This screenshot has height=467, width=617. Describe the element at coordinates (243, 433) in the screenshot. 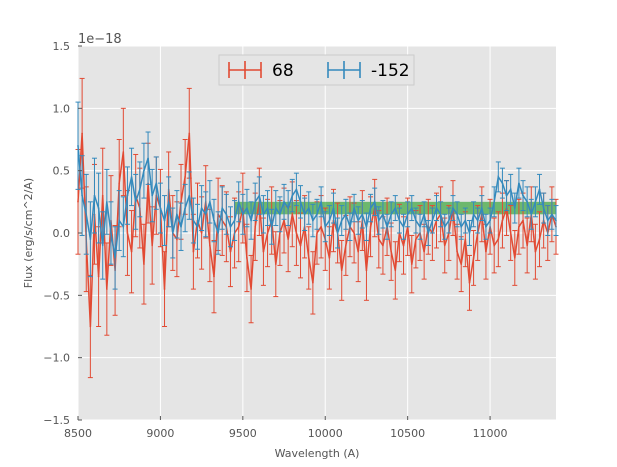

I see `x-tick-label: 9500` at that location.